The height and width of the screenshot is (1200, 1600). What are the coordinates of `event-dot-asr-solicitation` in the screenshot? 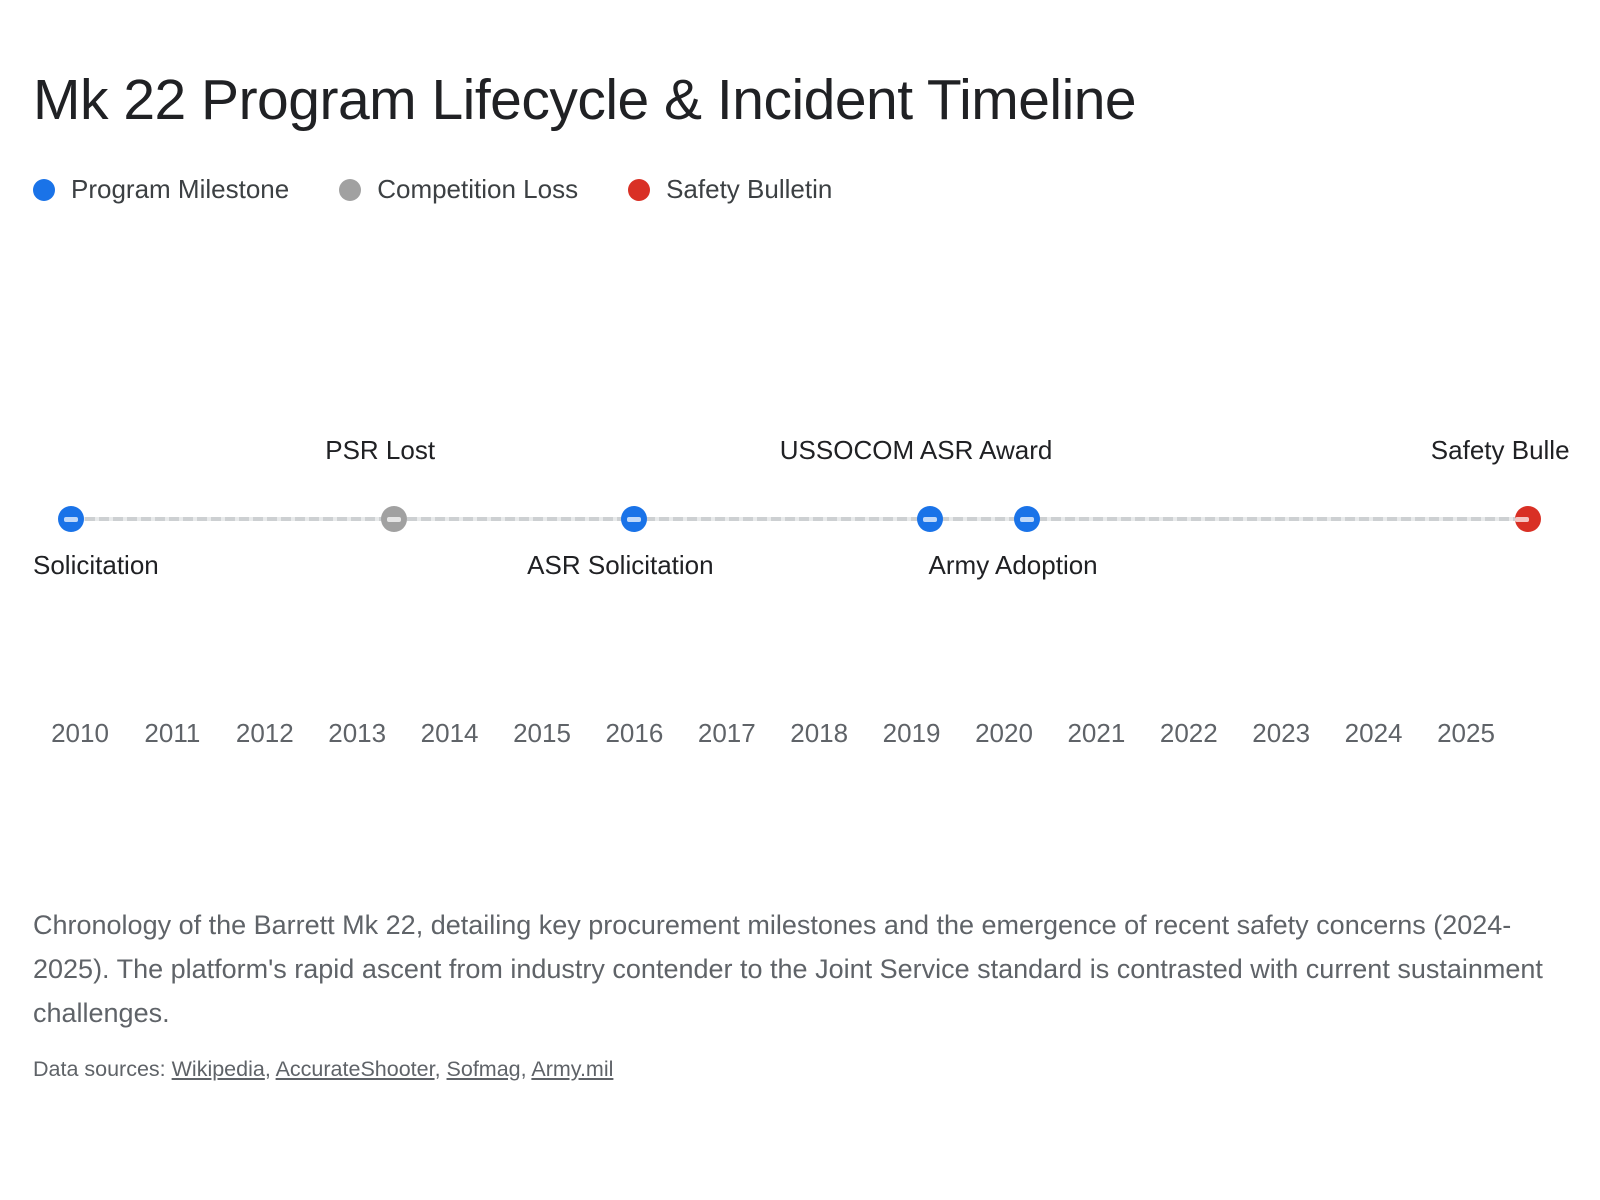 It's located at (634, 519).